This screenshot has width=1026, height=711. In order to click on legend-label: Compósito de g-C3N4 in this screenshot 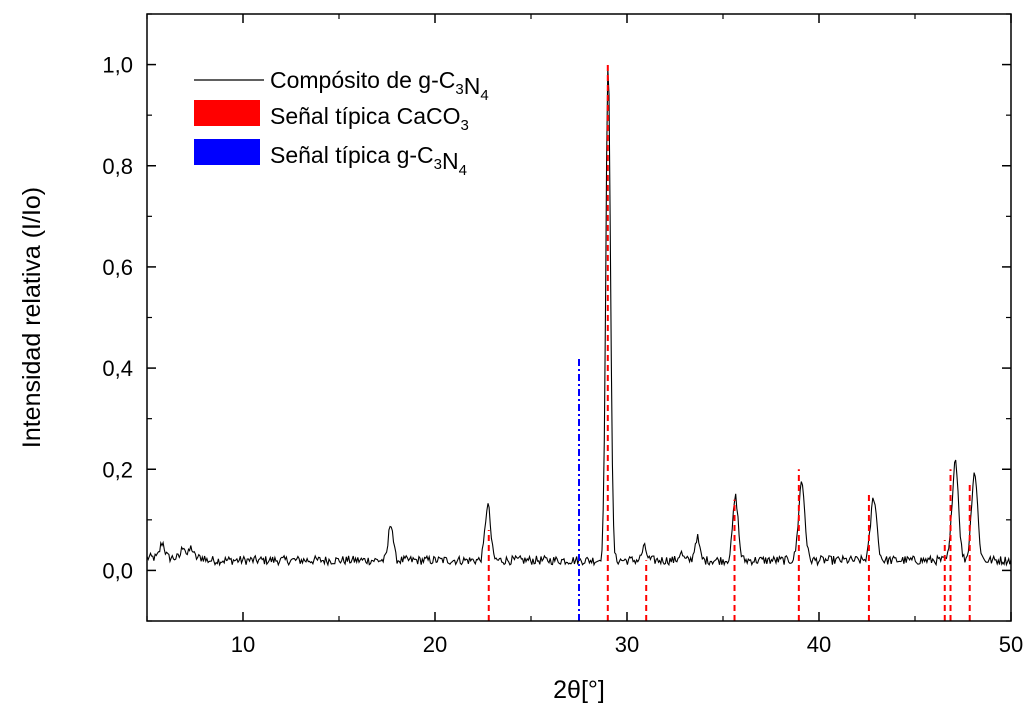, I will do `click(379, 85)`.